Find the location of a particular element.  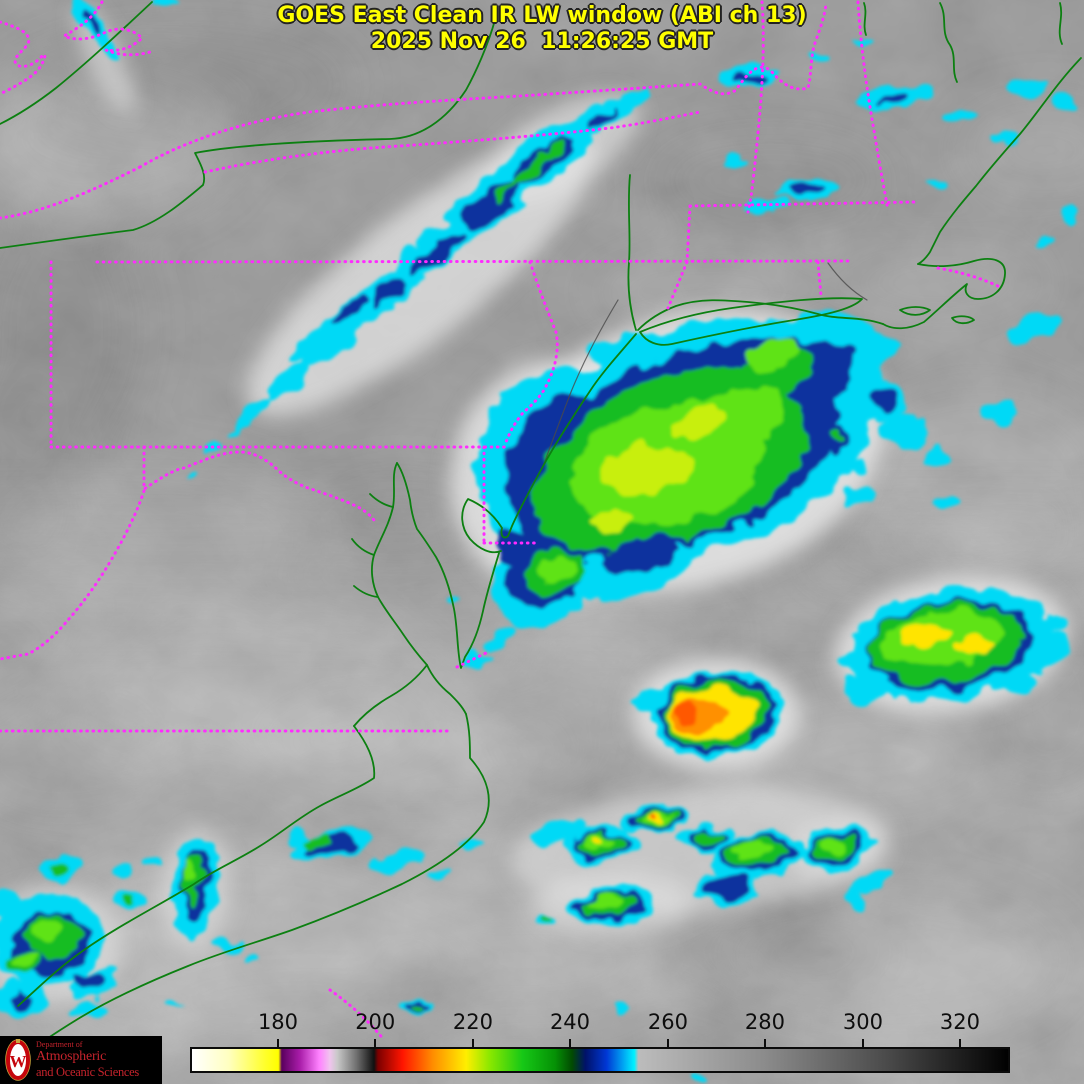

border-nc-coast-dots is located at coordinates (357, 1015).